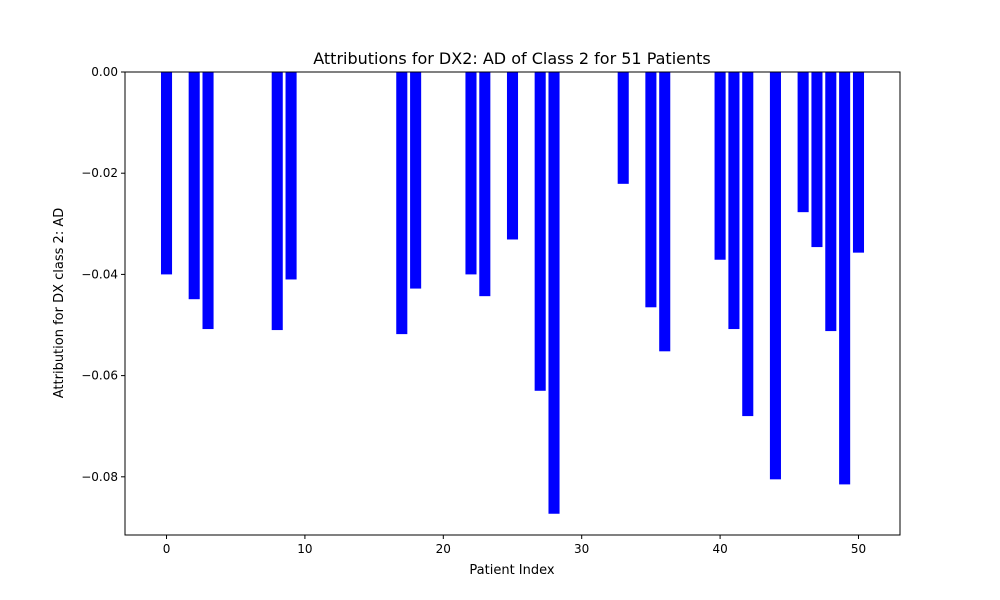 The image size is (1000, 600). What do you see at coordinates (443, 549) in the screenshot?
I see `x-tick-label: 20` at bounding box center [443, 549].